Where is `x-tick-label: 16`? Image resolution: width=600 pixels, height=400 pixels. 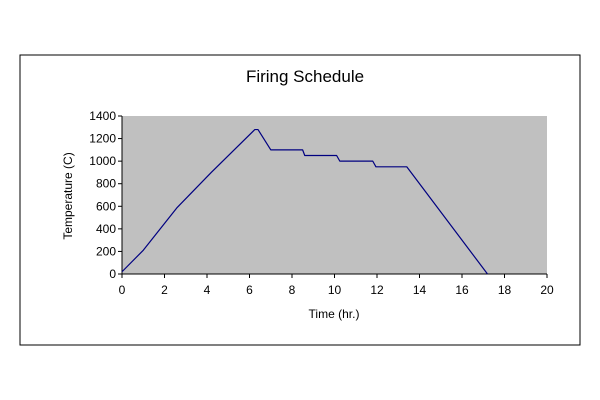 x-tick-label: 16 is located at coordinates (462, 290).